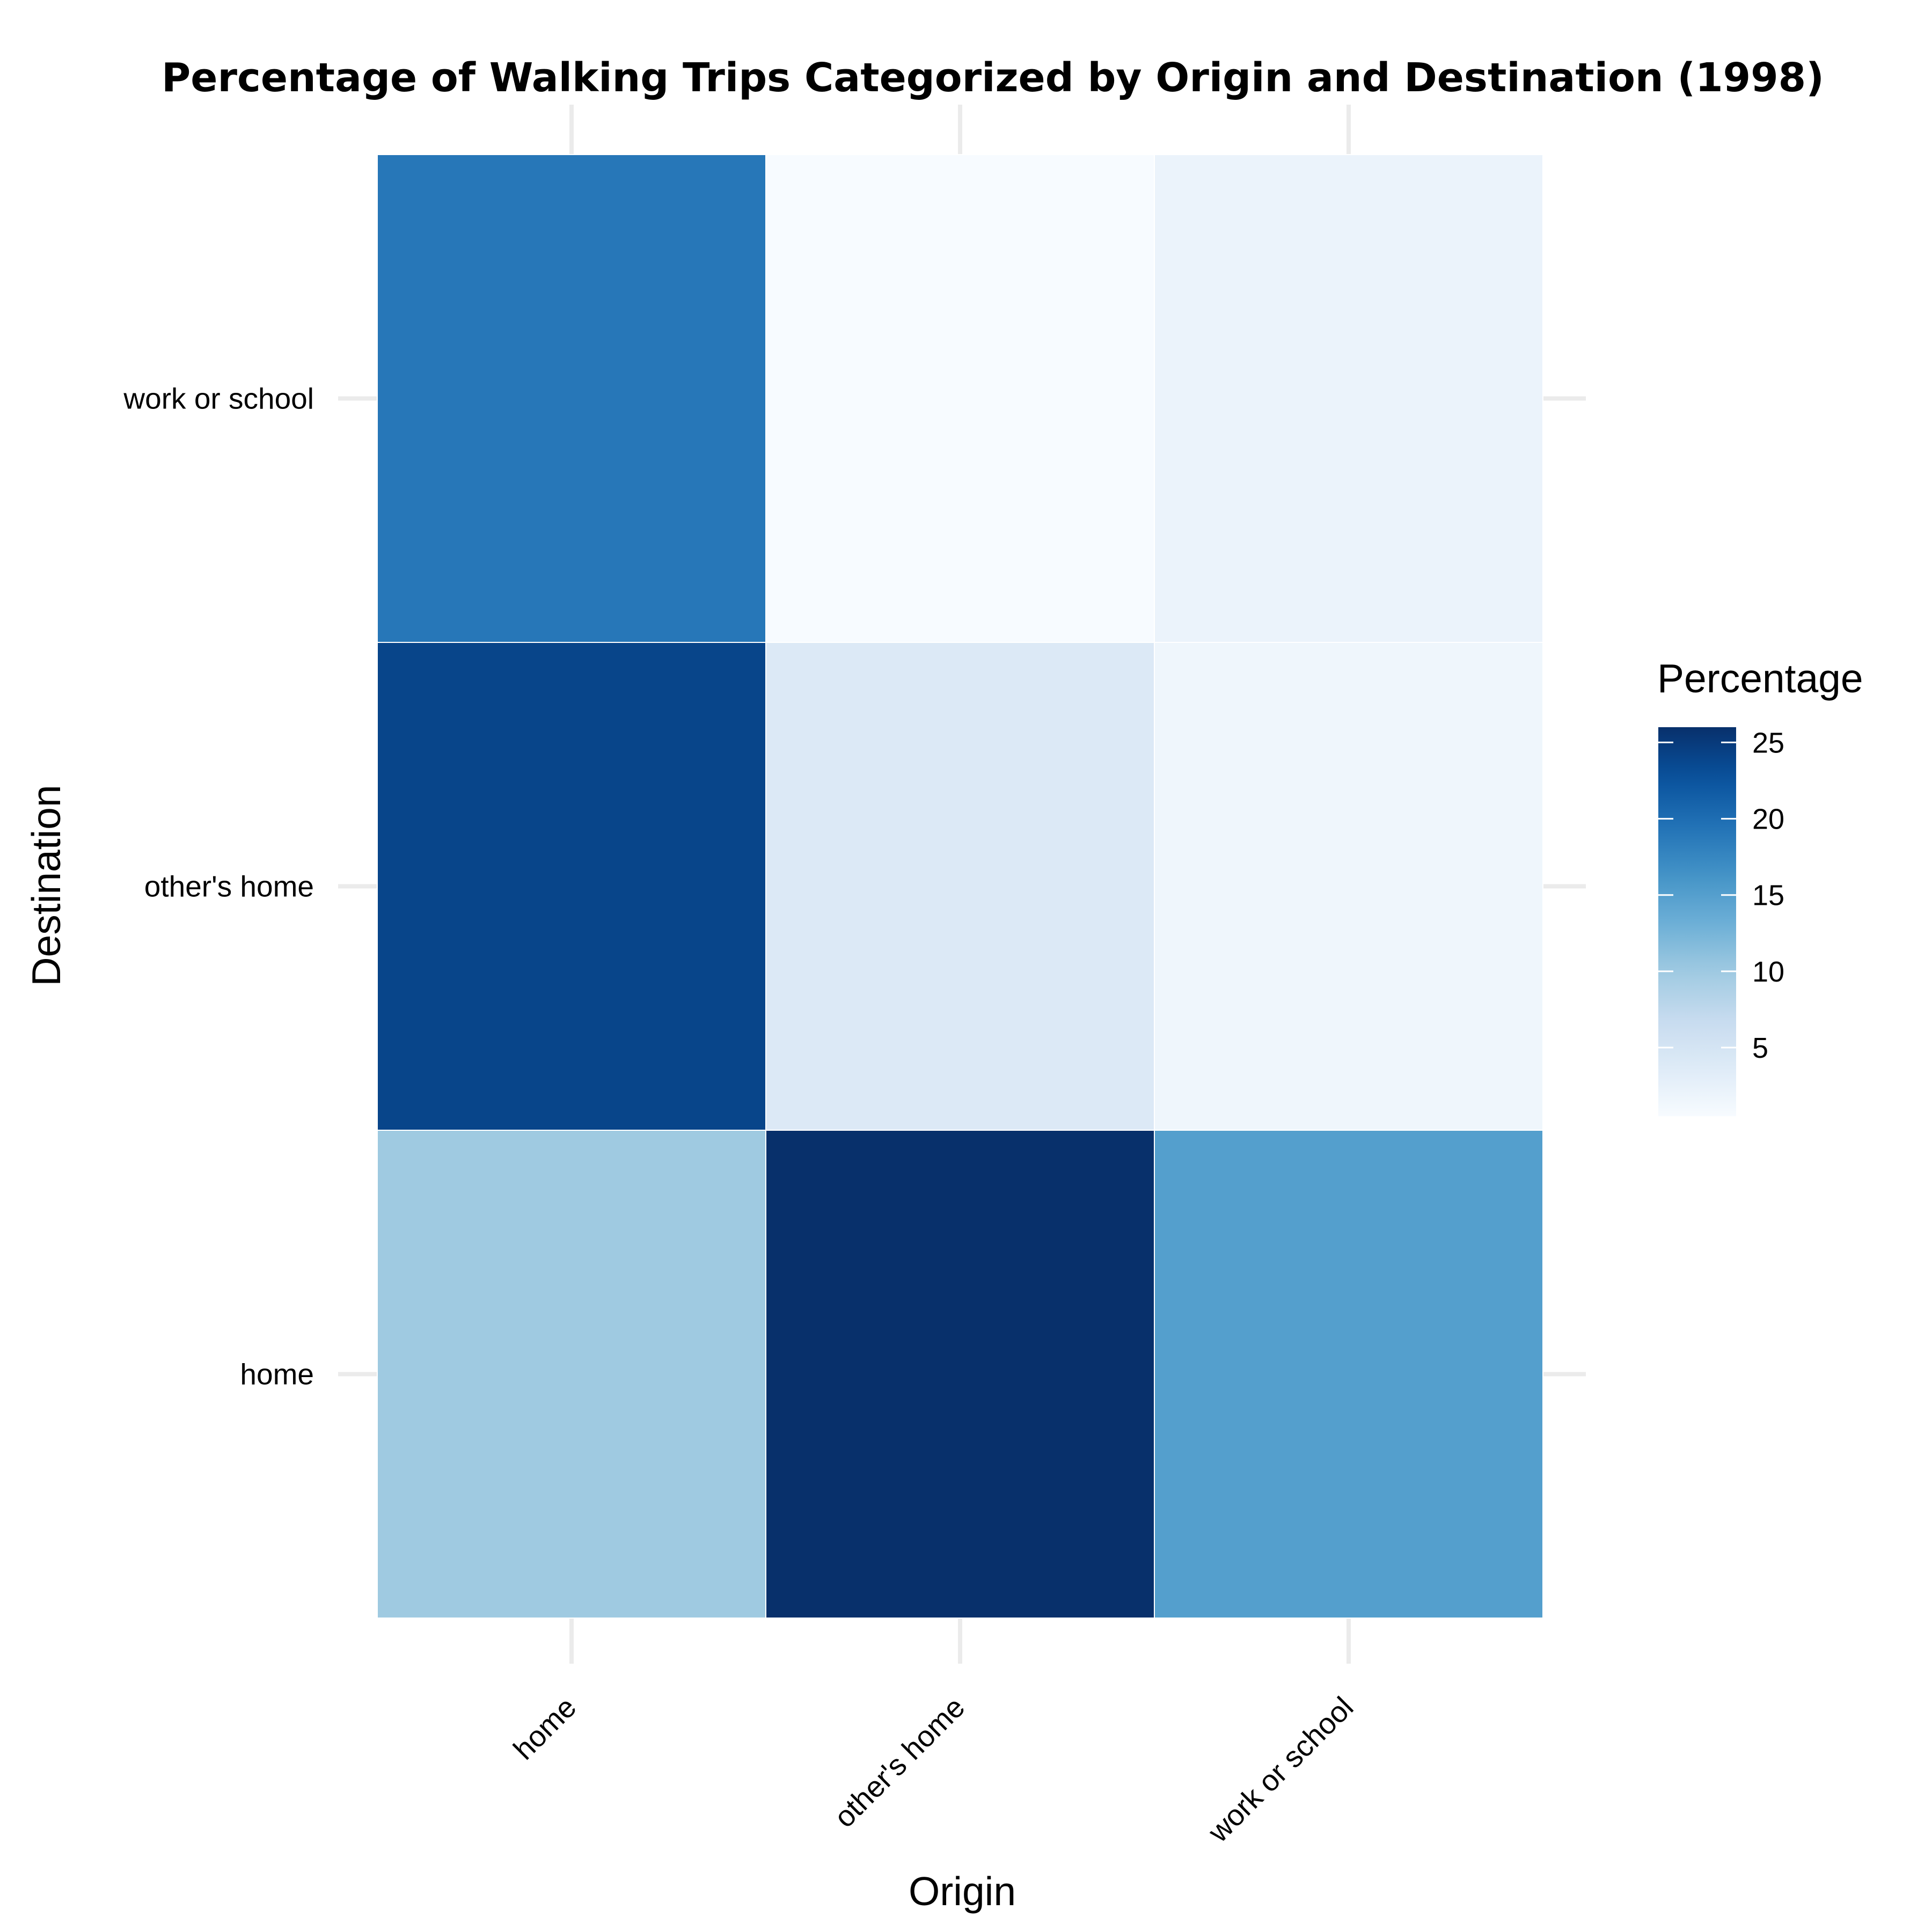  What do you see at coordinates (46, 885) in the screenshot?
I see `y-axis-title: Destination` at bounding box center [46, 885].